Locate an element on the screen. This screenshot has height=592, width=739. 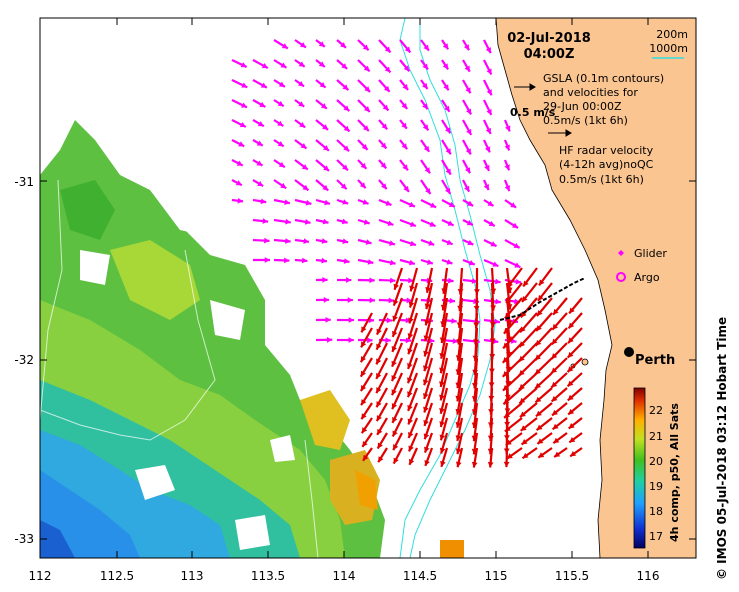
colorbar-tick-label: 21 is located at coordinates (656, 436).